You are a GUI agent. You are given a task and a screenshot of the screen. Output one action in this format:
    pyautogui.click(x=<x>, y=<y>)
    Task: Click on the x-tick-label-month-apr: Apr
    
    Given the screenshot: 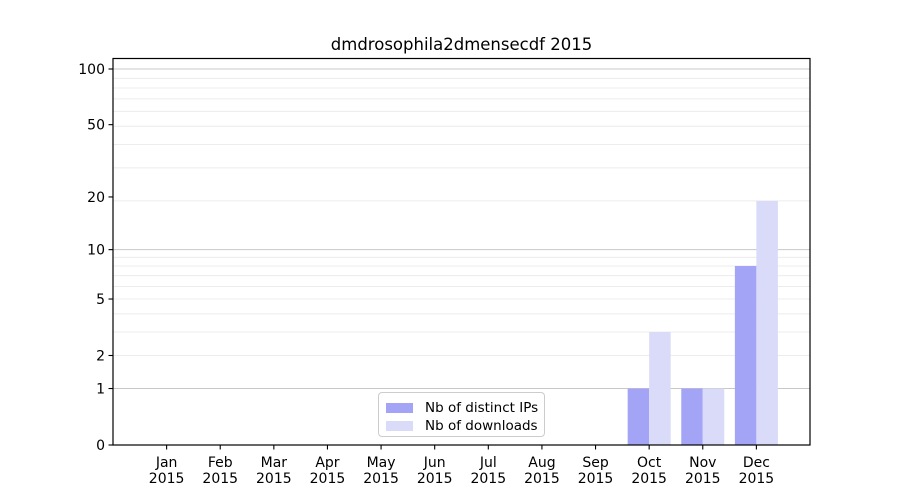 What is the action you would take?
    pyautogui.click(x=327, y=463)
    